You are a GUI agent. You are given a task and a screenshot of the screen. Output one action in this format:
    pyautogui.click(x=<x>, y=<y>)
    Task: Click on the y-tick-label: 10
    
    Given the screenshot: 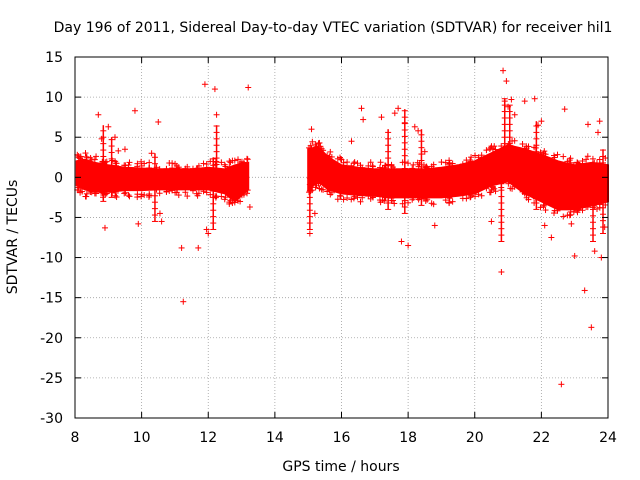 What is the action you would take?
    pyautogui.click(x=54, y=98)
    